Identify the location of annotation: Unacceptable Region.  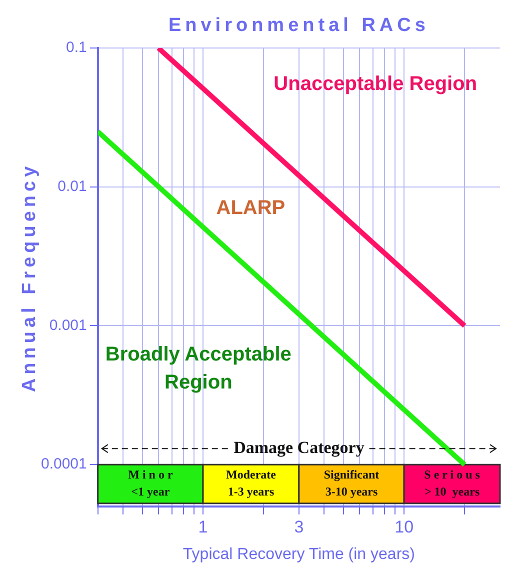
(376, 84).